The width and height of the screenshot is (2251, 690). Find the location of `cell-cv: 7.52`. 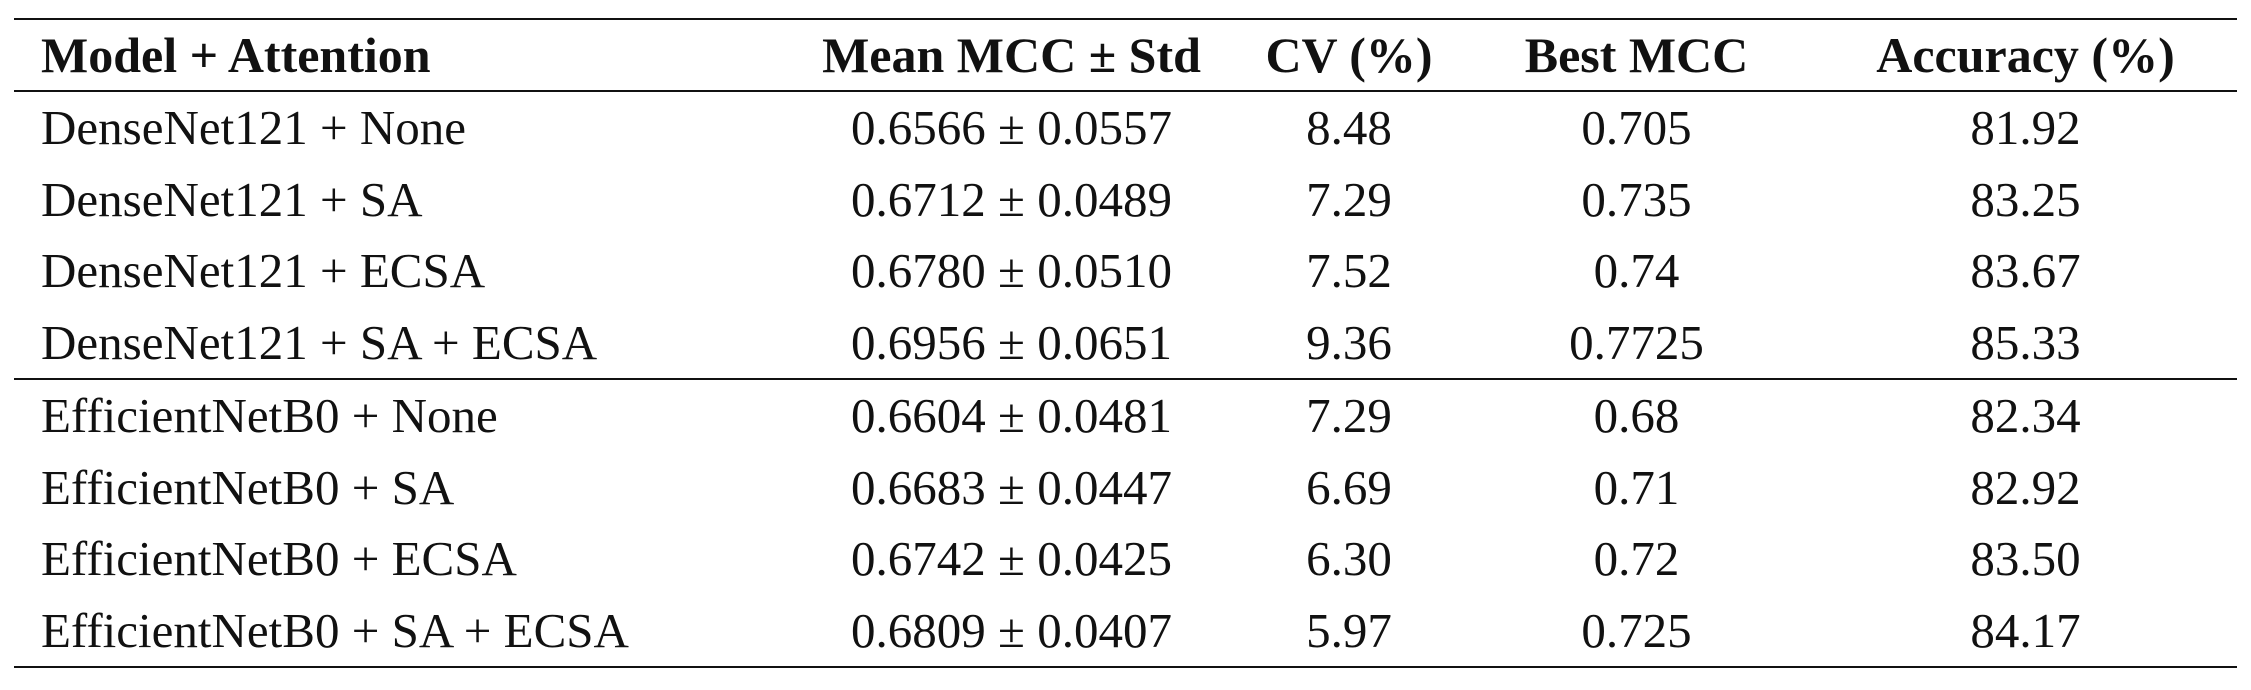

cell-cv: 7.52 is located at coordinates (1349, 271).